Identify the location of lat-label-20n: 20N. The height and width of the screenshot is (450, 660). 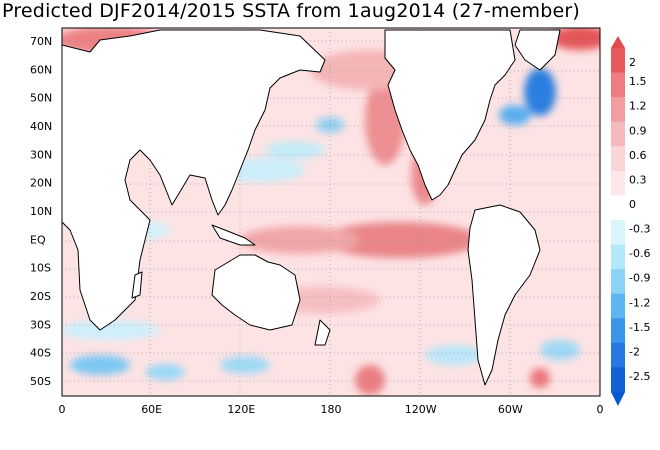
(41, 183).